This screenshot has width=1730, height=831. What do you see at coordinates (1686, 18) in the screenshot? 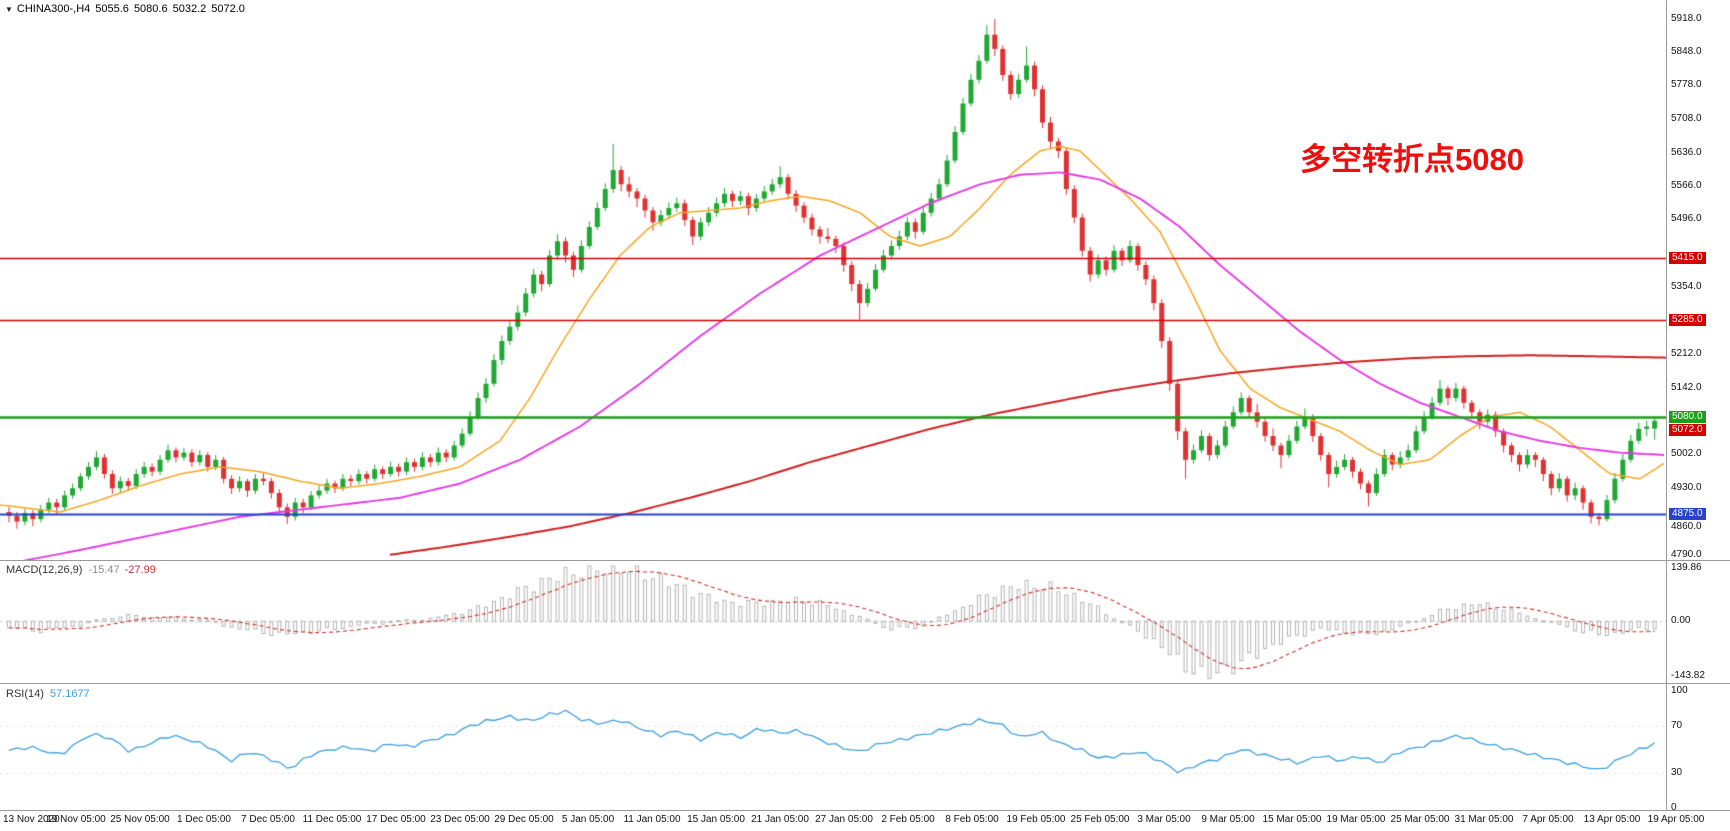
I see `price-tick: 5918.0` at bounding box center [1686, 18].